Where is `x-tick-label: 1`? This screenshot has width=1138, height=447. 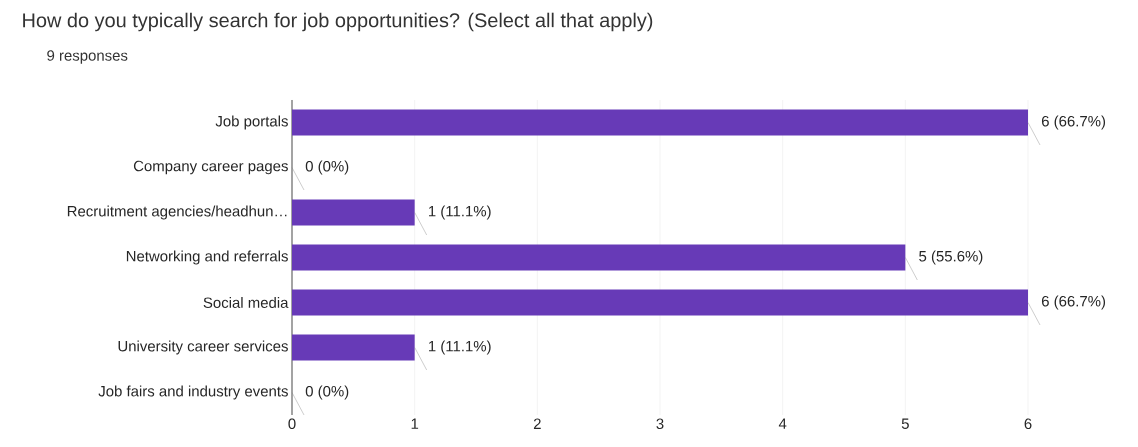 x-tick-label: 1 is located at coordinates (415, 423).